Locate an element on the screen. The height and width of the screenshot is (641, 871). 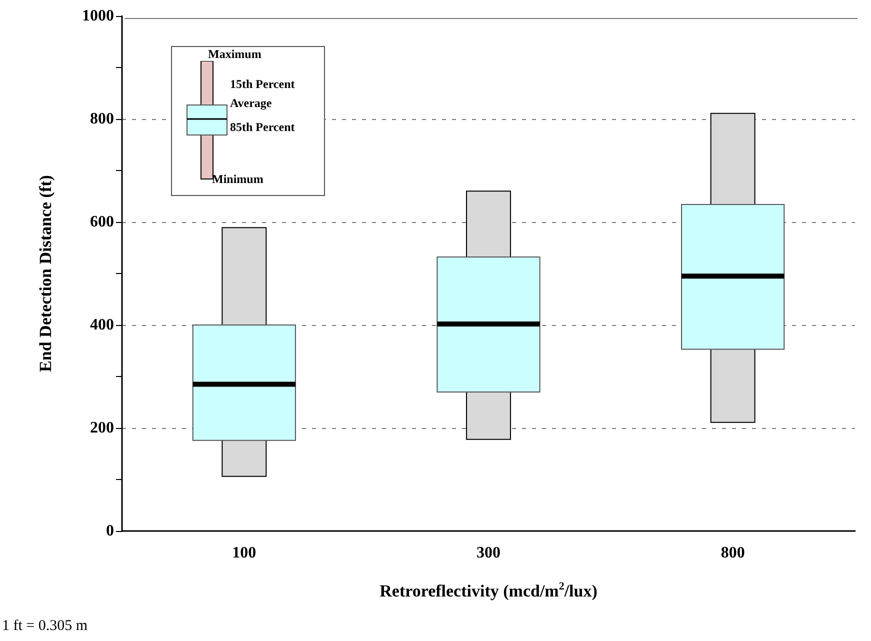
annotation: Average is located at coordinates (251, 103).